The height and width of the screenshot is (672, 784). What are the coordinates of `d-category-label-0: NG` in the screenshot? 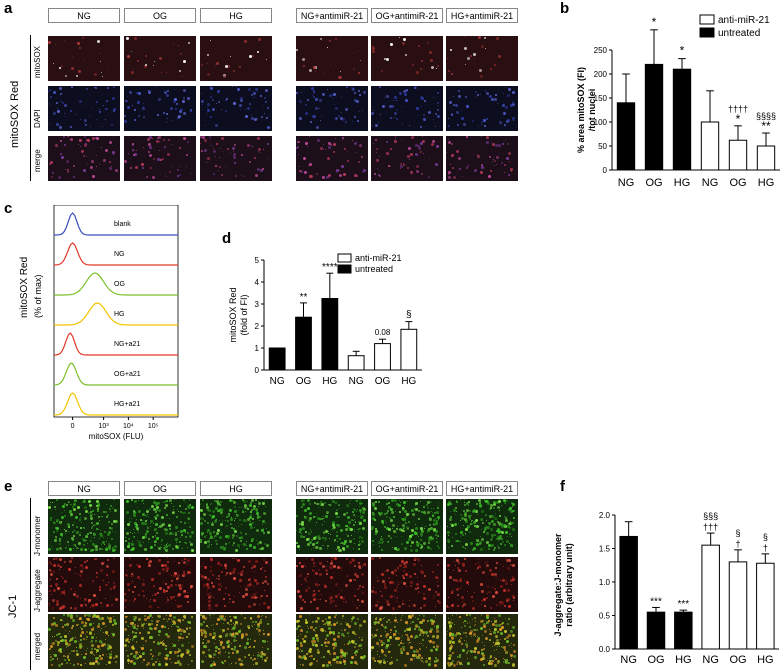 It's located at (277, 381).